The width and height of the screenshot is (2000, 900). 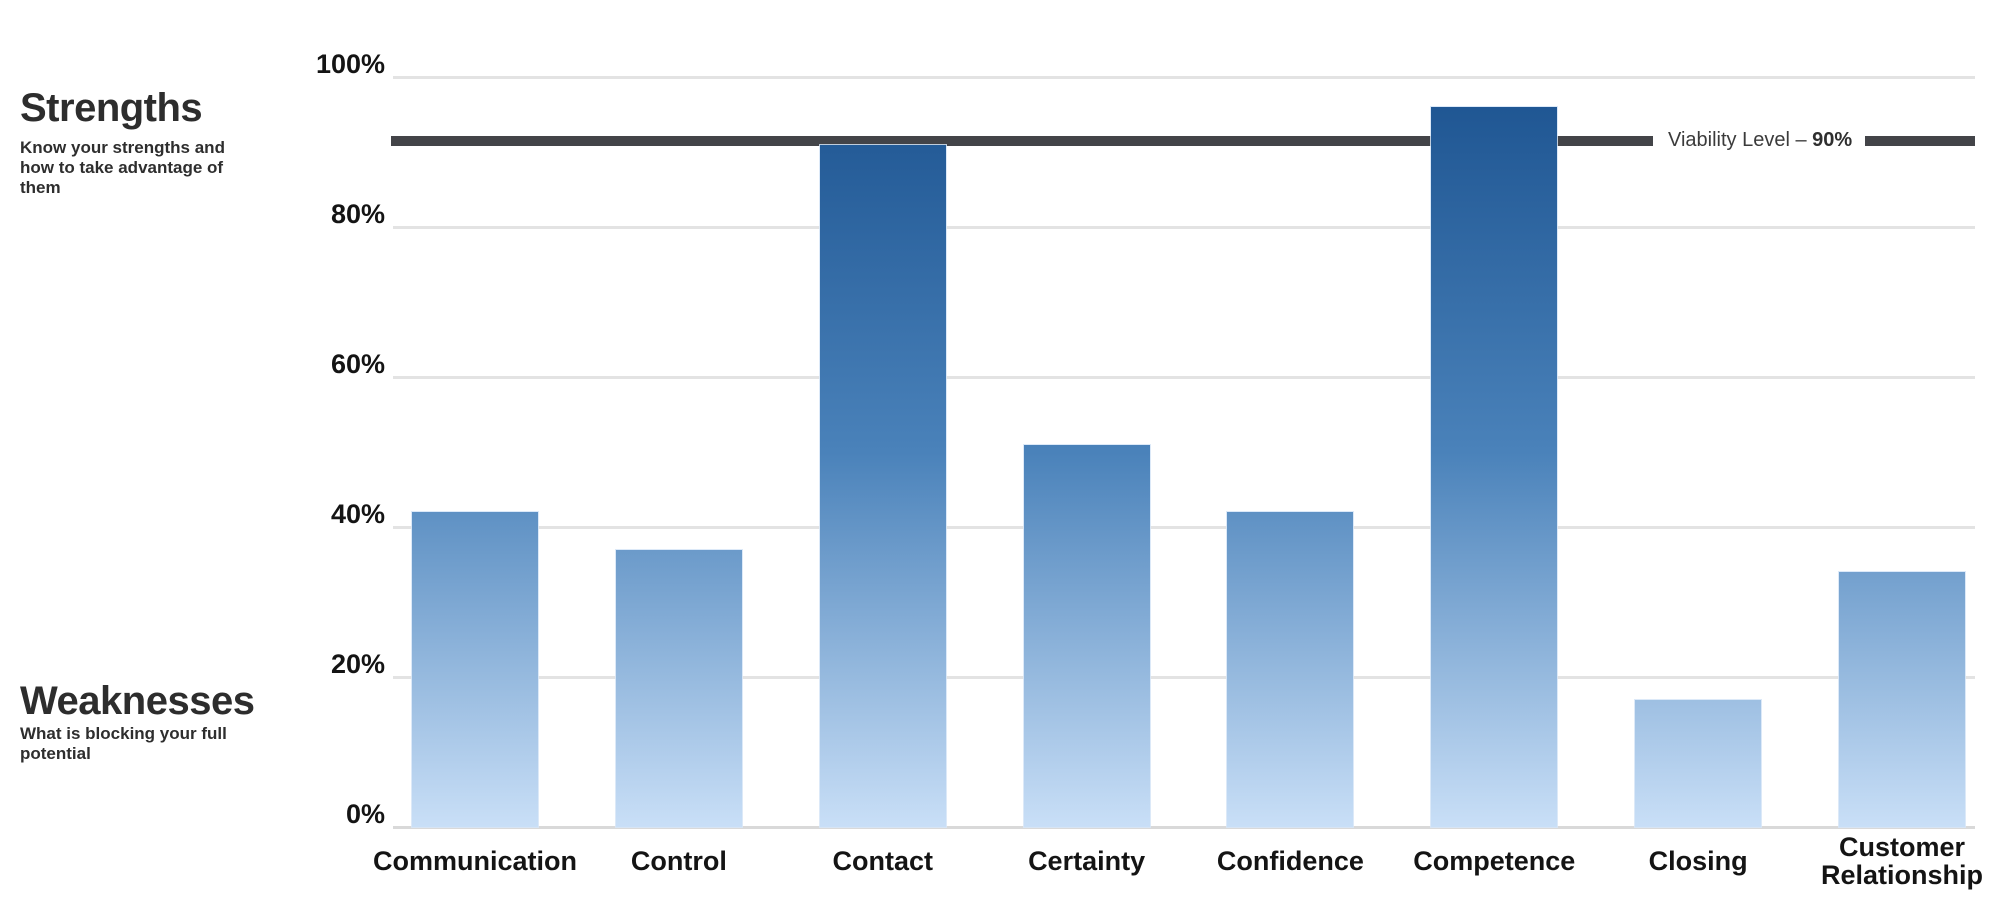 What do you see at coordinates (882, 861) in the screenshot?
I see `category-label: Contact` at bounding box center [882, 861].